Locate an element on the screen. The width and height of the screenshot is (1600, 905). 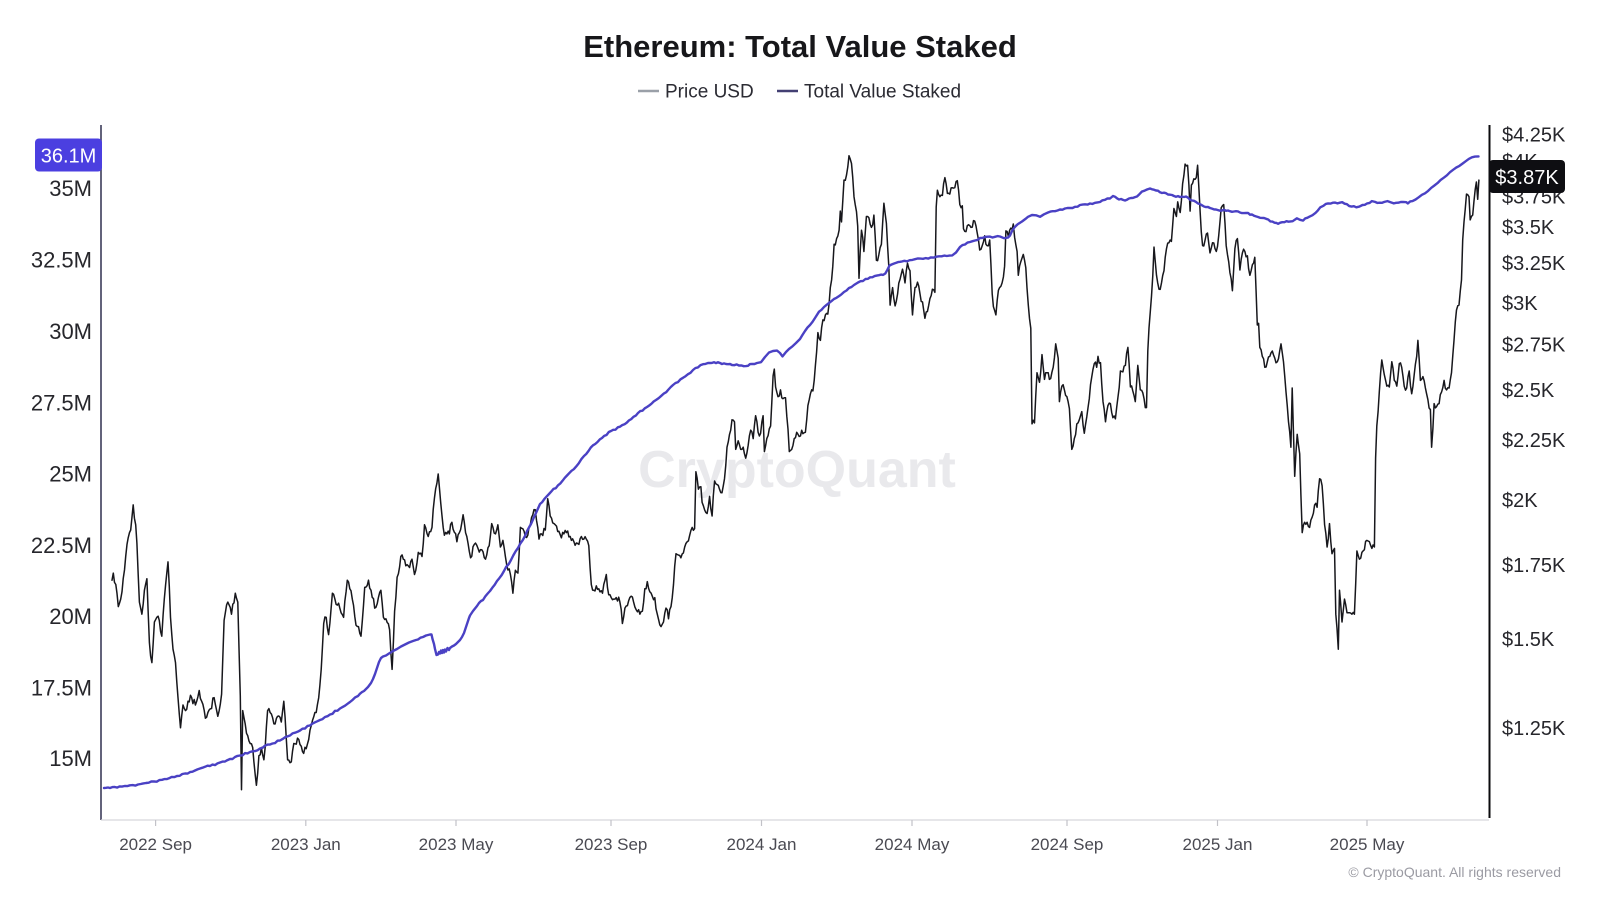
svg-text: 2024 May is located at coordinates (912, 844).